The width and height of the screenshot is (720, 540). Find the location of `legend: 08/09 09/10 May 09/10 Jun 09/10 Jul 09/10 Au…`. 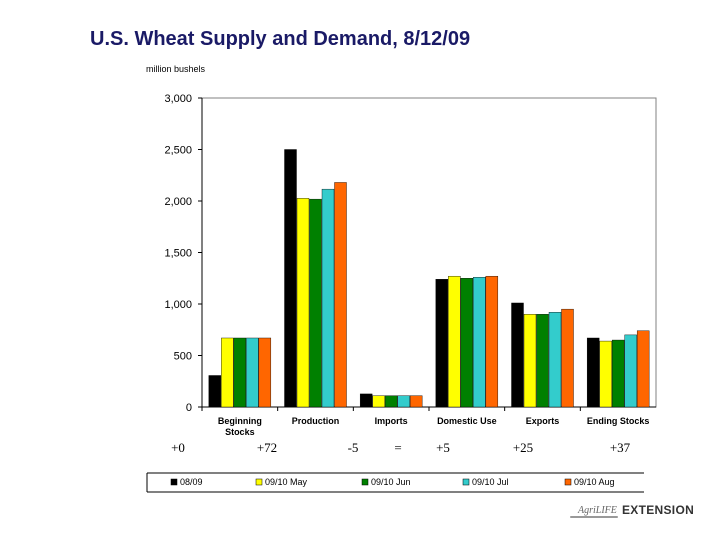

legend: 08/09 09/10 May 09/10 Jun 09/10 Jul 09/10 Au… is located at coordinates (395, 482).